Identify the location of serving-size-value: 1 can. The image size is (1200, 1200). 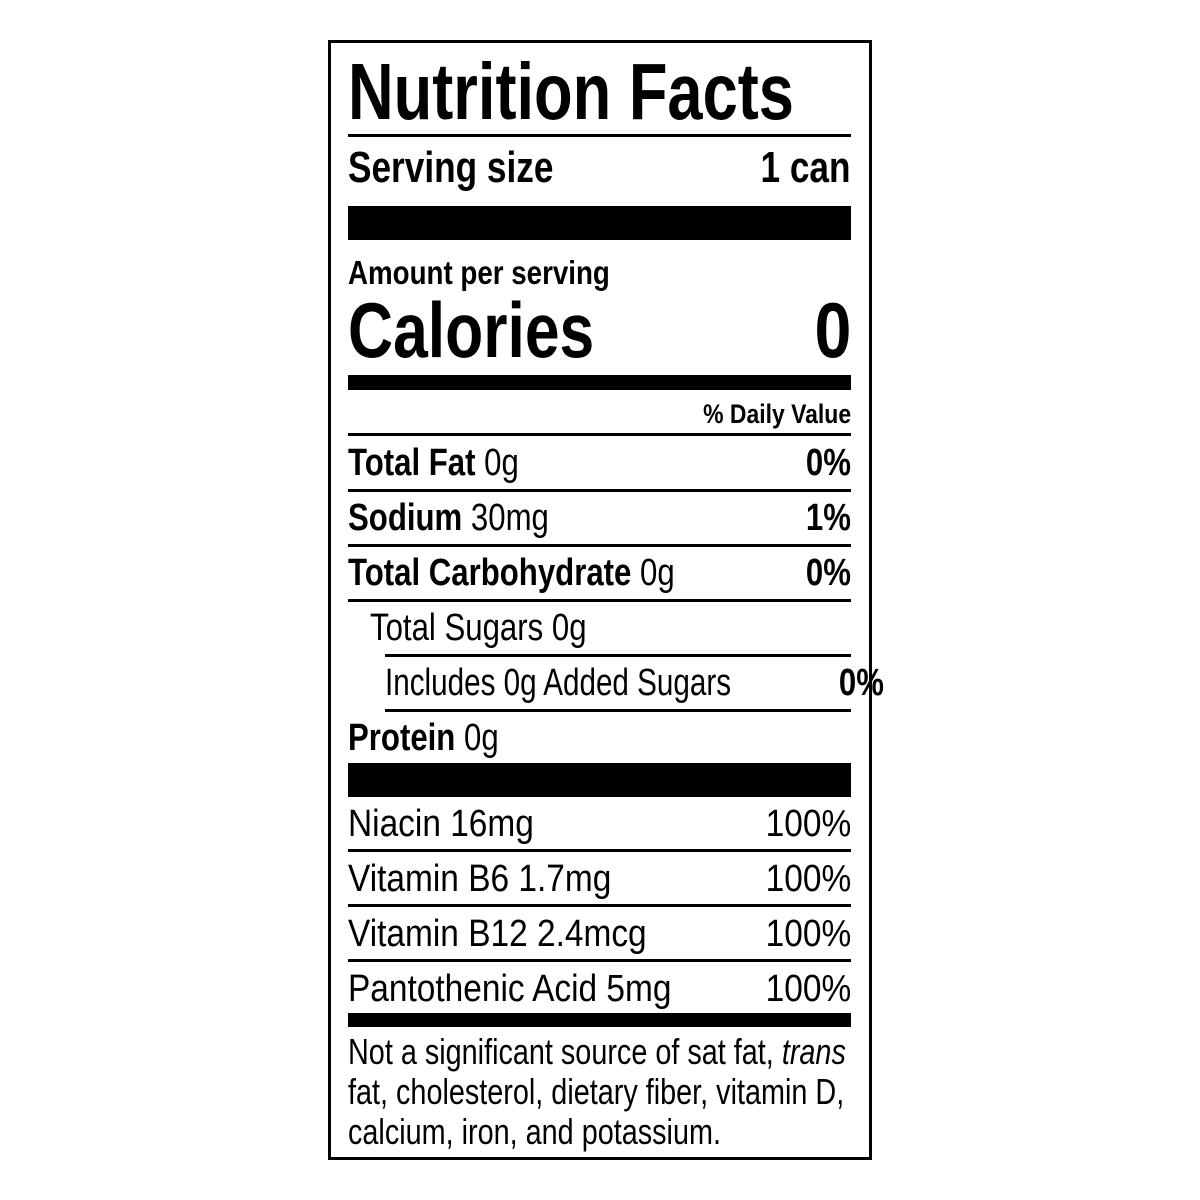
(805, 167).